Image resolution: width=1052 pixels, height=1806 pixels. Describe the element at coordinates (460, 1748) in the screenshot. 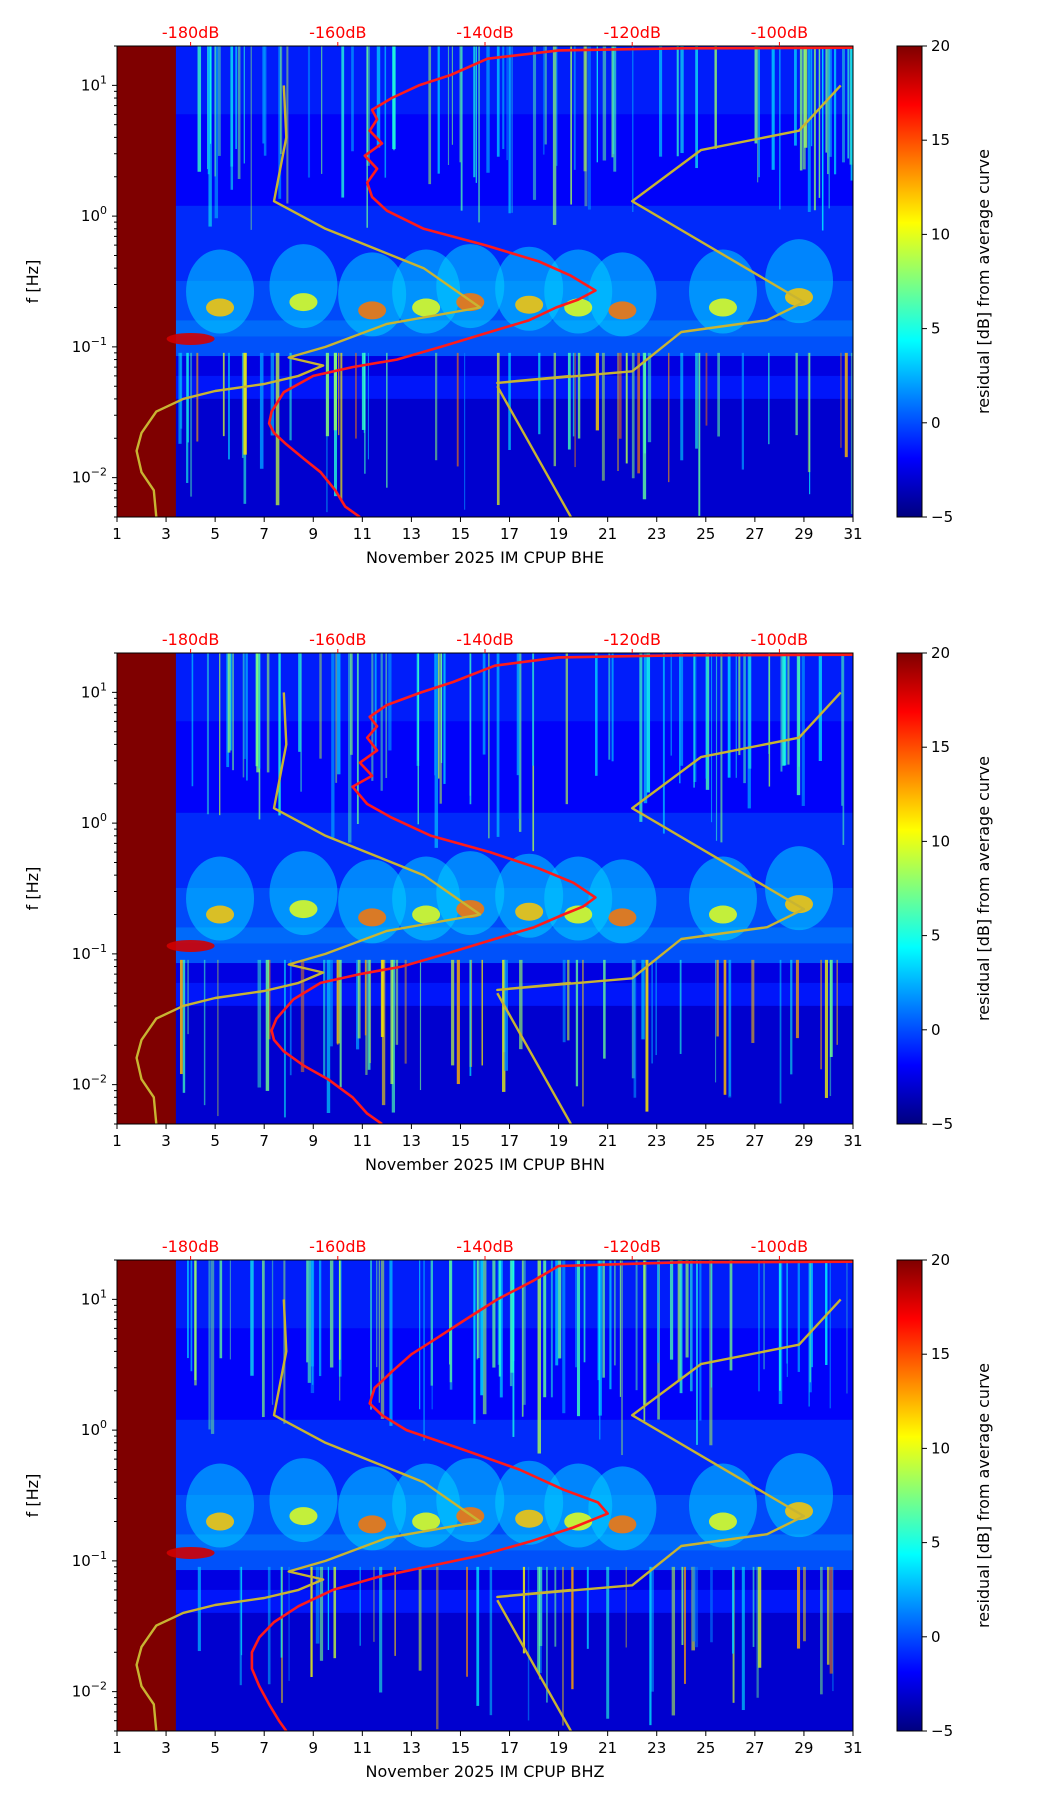

I see `x-tick-label: 15` at that location.